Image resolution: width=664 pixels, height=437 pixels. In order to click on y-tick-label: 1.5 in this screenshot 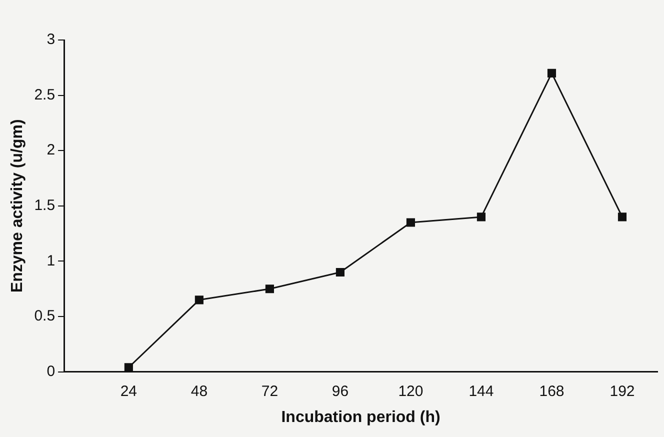, I will do `click(45, 205)`.